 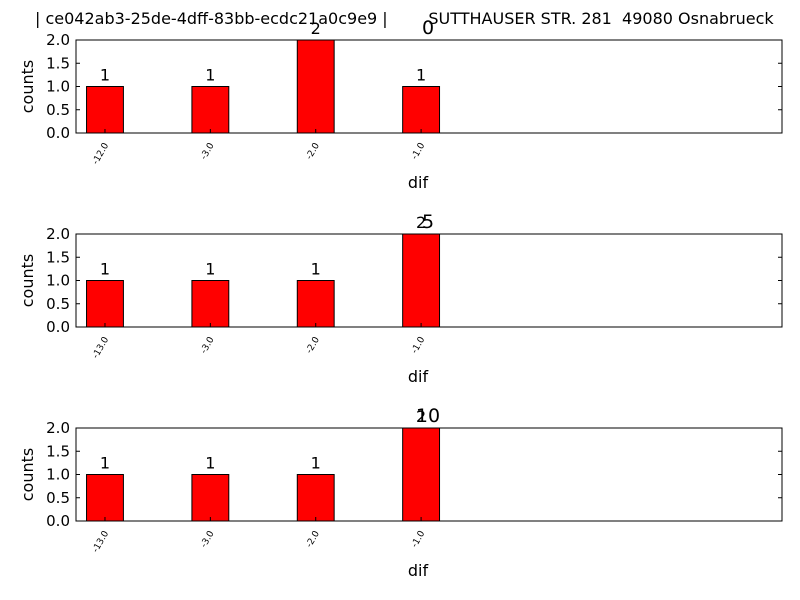 What do you see at coordinates (428, 222) in the screenshot?
I see `subplot-title: 5` at bounding box center [428, 222].